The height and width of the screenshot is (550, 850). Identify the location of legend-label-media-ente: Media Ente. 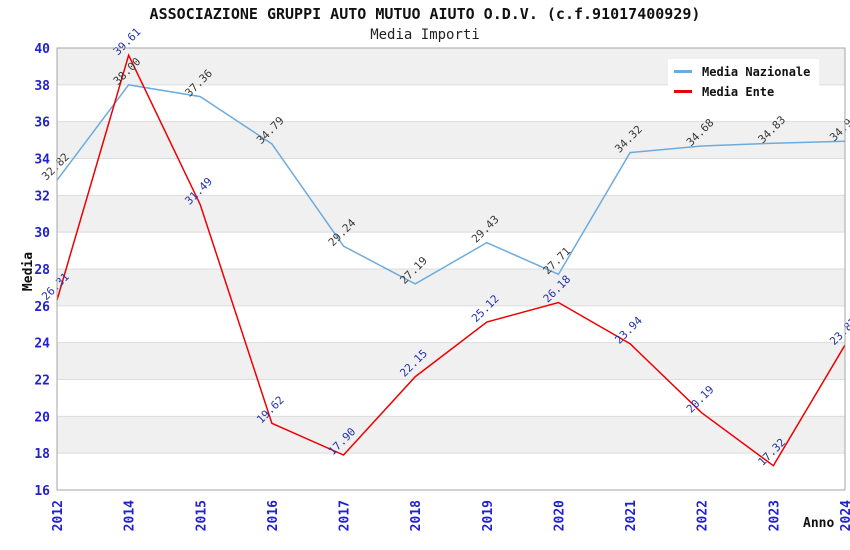
(738, 91).